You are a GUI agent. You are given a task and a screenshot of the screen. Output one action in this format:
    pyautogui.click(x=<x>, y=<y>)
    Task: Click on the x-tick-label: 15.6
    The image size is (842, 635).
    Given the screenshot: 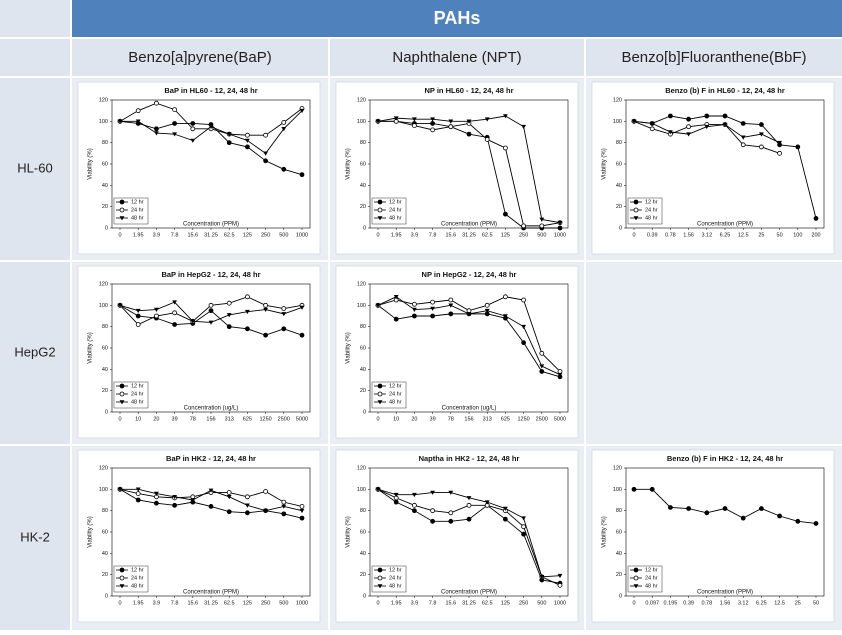 What is the action you would take?
    pyautogui.click(x=450, y=603)
    